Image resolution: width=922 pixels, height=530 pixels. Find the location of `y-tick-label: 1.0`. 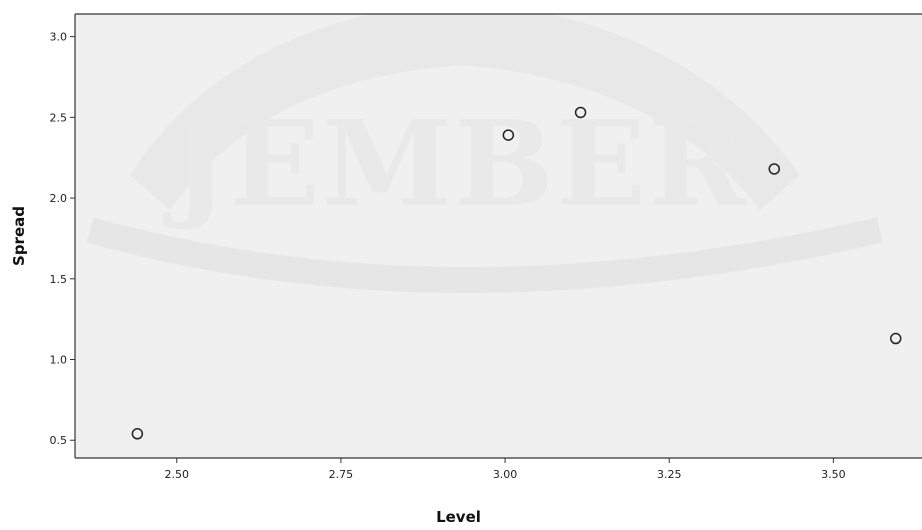

y-tick-label: 1.0 is located at coordinates (59, 360).